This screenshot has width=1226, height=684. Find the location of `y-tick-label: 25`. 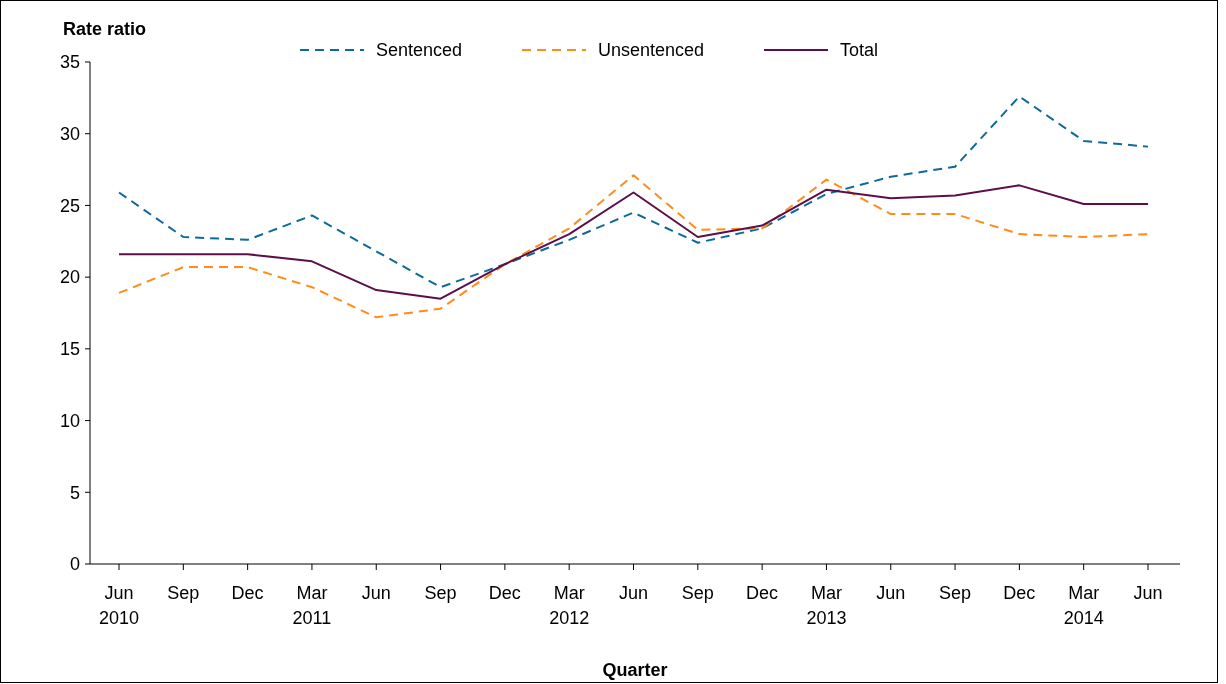

y-tick-label: 25 is located at coordinates (69, 205).